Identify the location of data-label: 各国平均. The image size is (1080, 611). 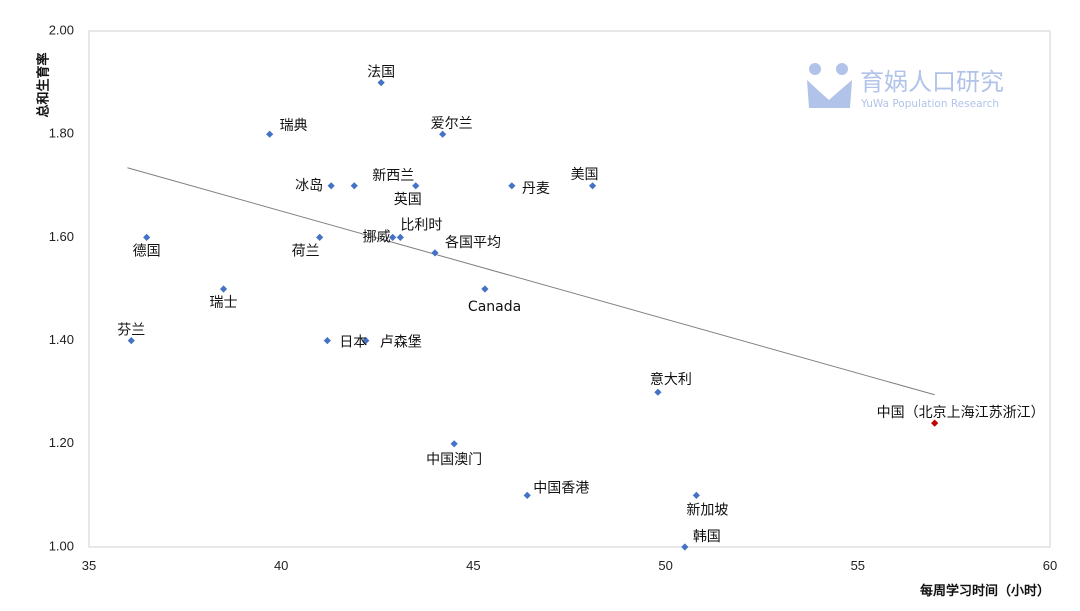
(473, 243).